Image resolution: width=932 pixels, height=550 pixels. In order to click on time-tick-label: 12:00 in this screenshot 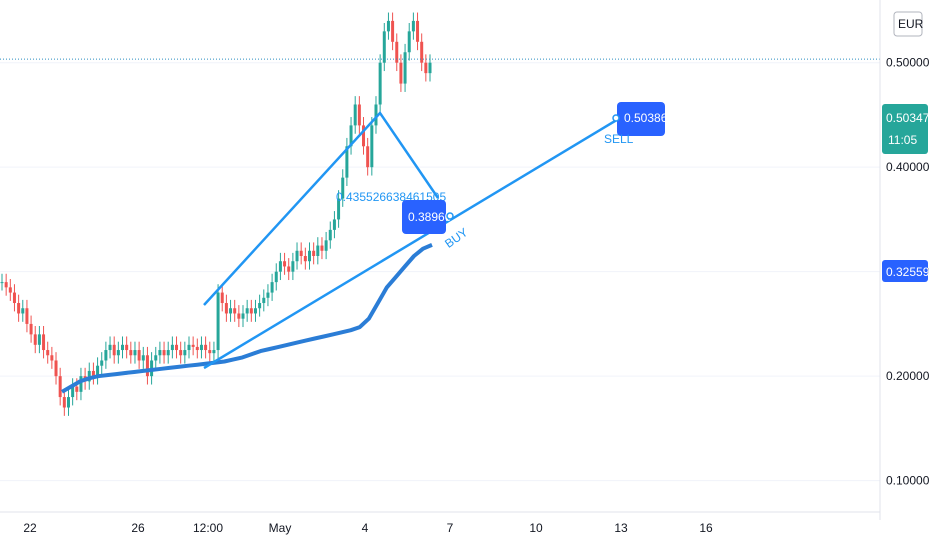, I will do `click(208, 528)`.